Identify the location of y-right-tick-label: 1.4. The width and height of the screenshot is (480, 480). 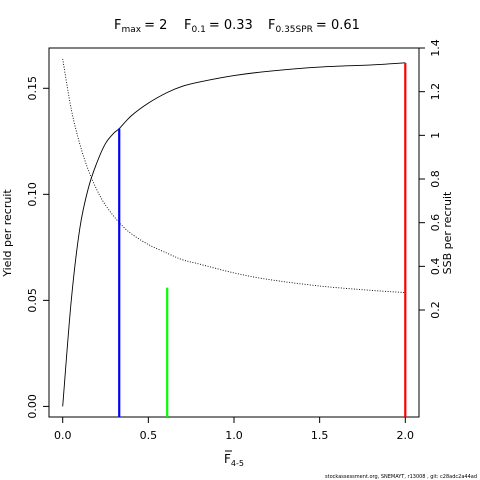
(435, 48).